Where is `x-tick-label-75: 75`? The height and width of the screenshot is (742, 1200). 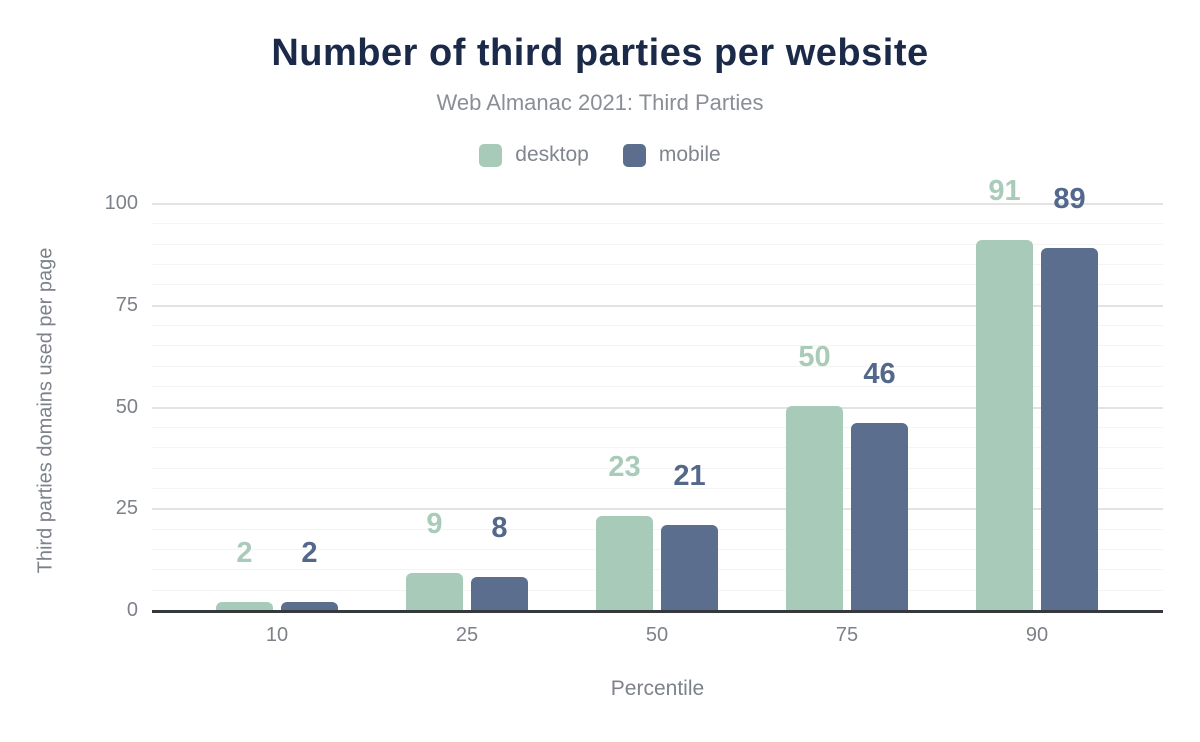
x-tick-label-75: 75 is located at coordinates (847, 635).